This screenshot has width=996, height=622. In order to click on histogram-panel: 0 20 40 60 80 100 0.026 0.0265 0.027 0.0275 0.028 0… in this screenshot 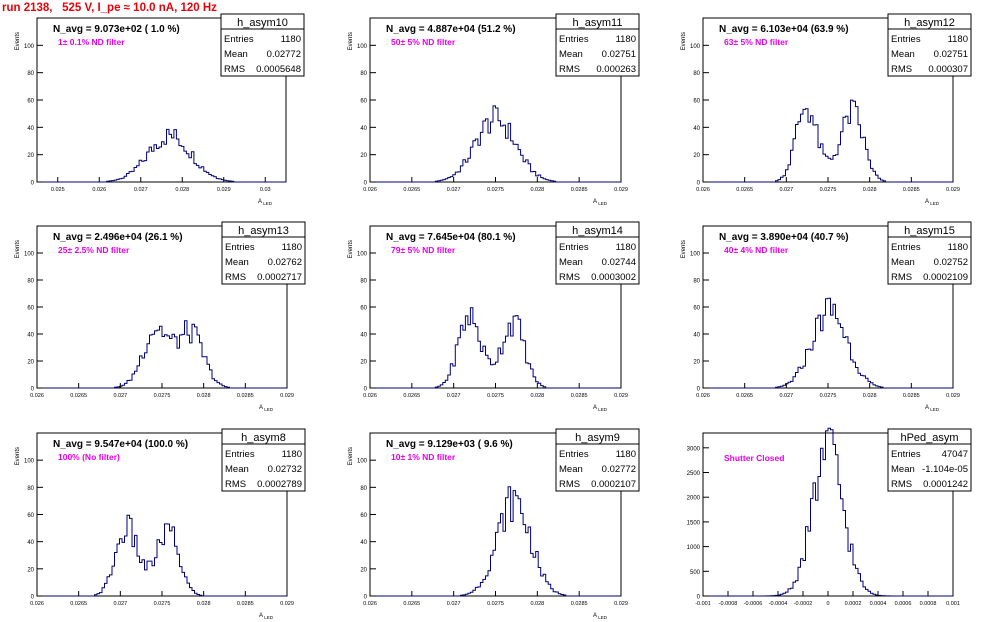, I will do `click(494, 524)`.